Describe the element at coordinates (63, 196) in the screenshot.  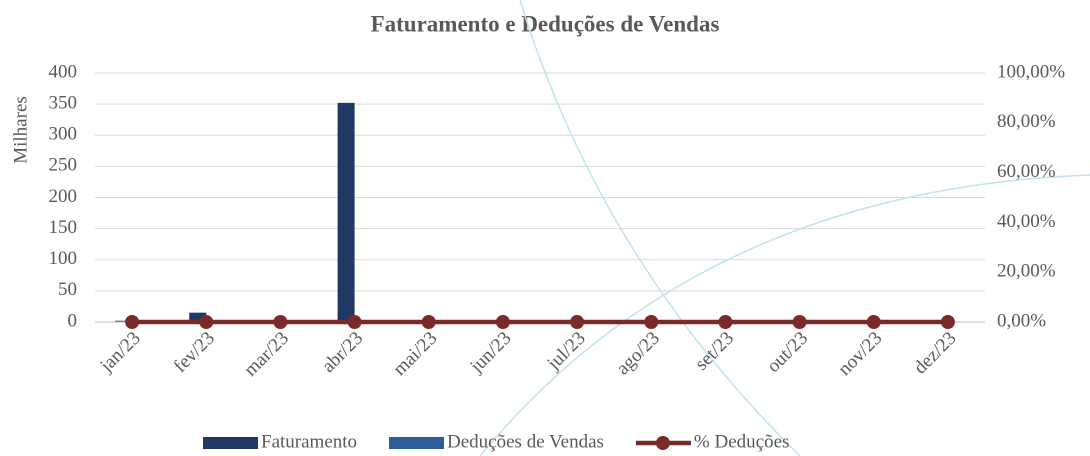
I see `y-tick-label: 200` at that location.